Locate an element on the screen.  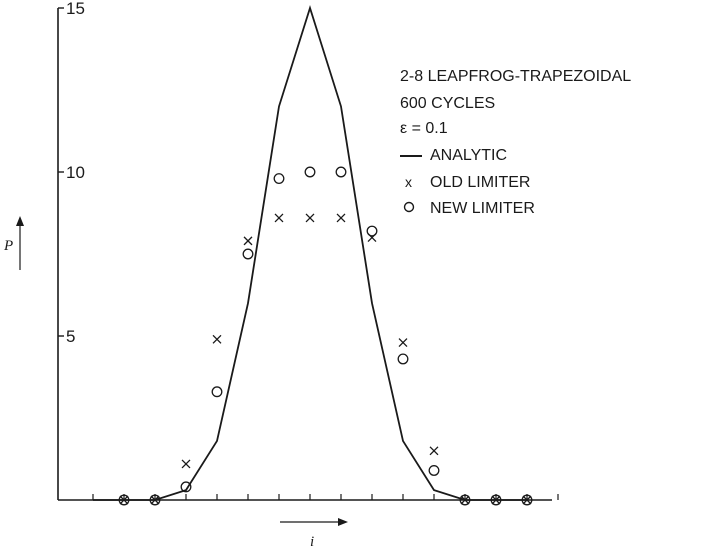
x-axis-arrowhead is located at coordinates (343, 522).